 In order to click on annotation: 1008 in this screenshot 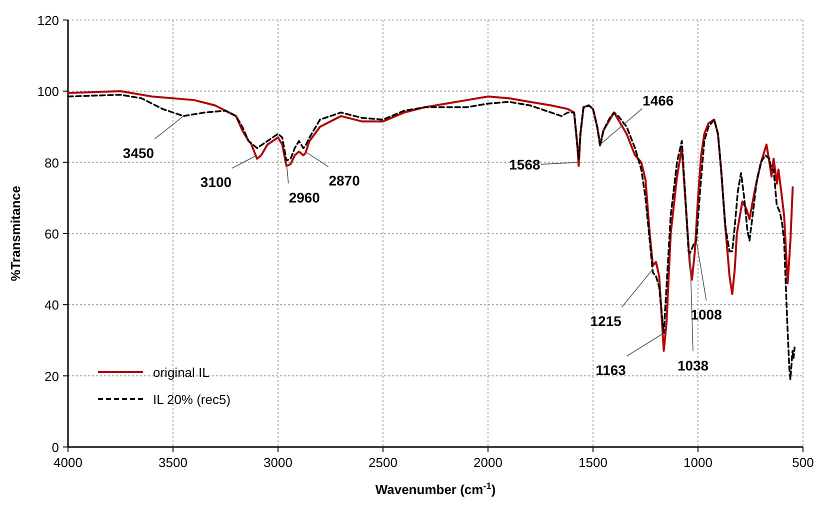, I will do `click(706, 314)`.